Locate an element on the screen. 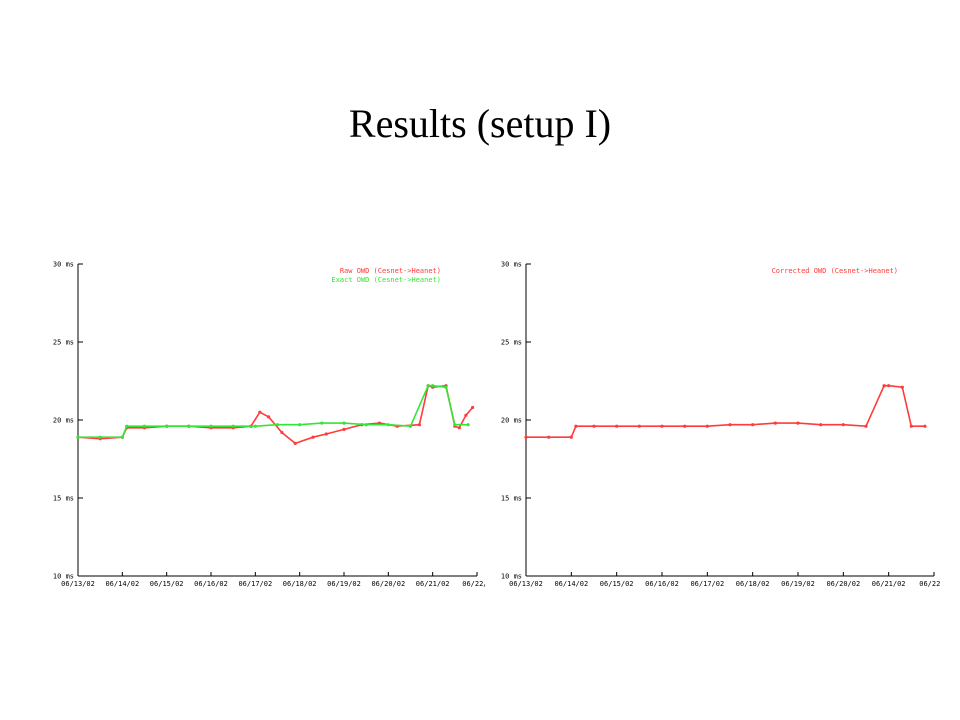 Image resolution: width=960 pixels, height=720 pixels. slide-title: Results (setup I) is located at coordinates (480, 123).